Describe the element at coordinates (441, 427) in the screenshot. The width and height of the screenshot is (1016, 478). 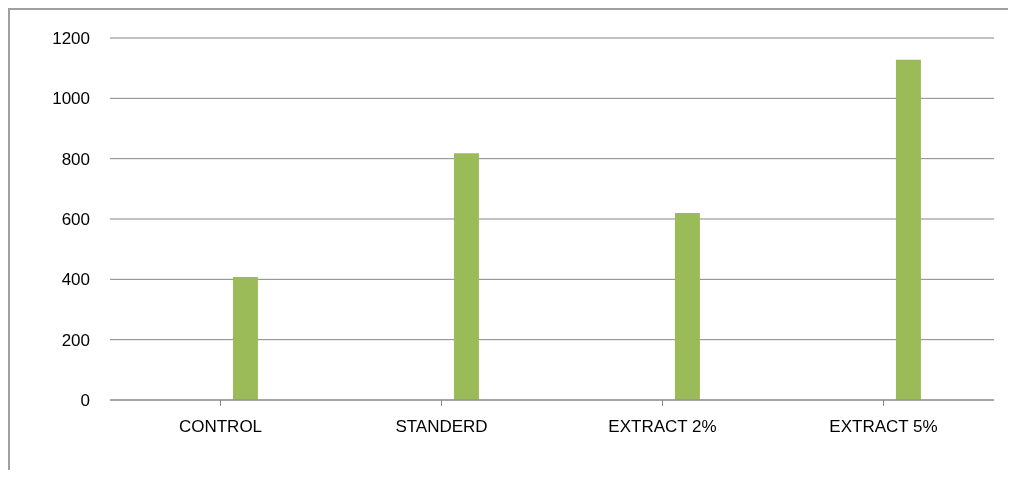
I see `x-tick-label: STANDERD` at that location.